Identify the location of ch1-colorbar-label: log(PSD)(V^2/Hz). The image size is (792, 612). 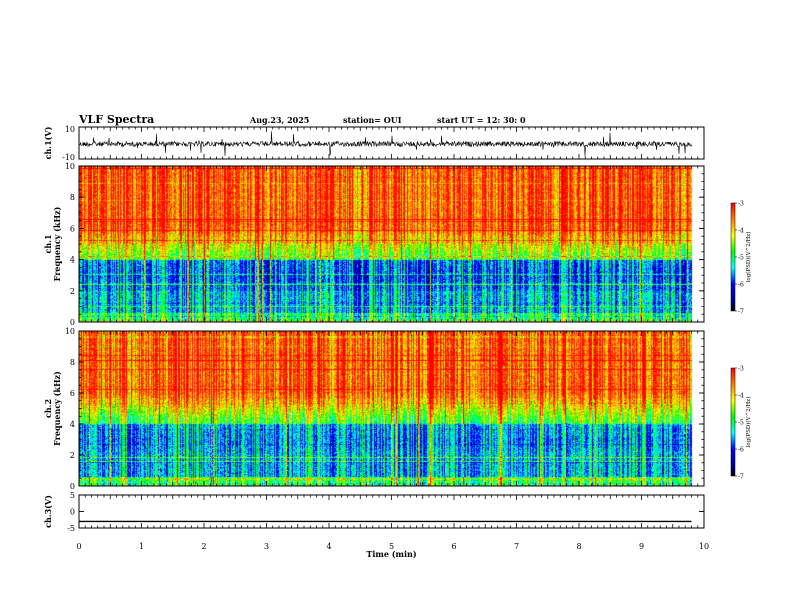
(748, 257).